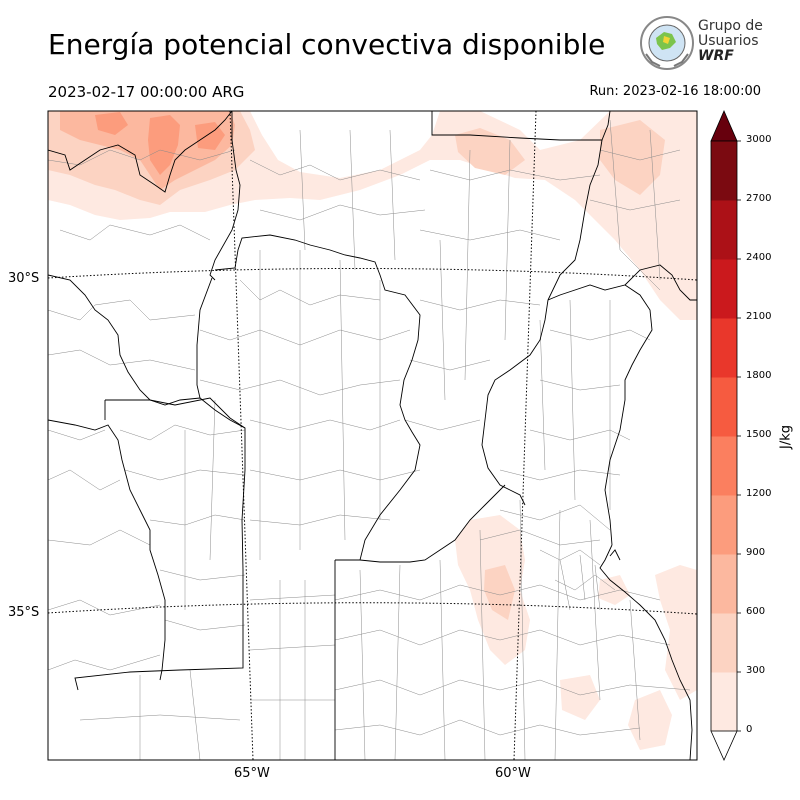 Image resolution: width=800 pixels, height=800 pixels. I want to click on globe-seal-icon, so click(667, 43).